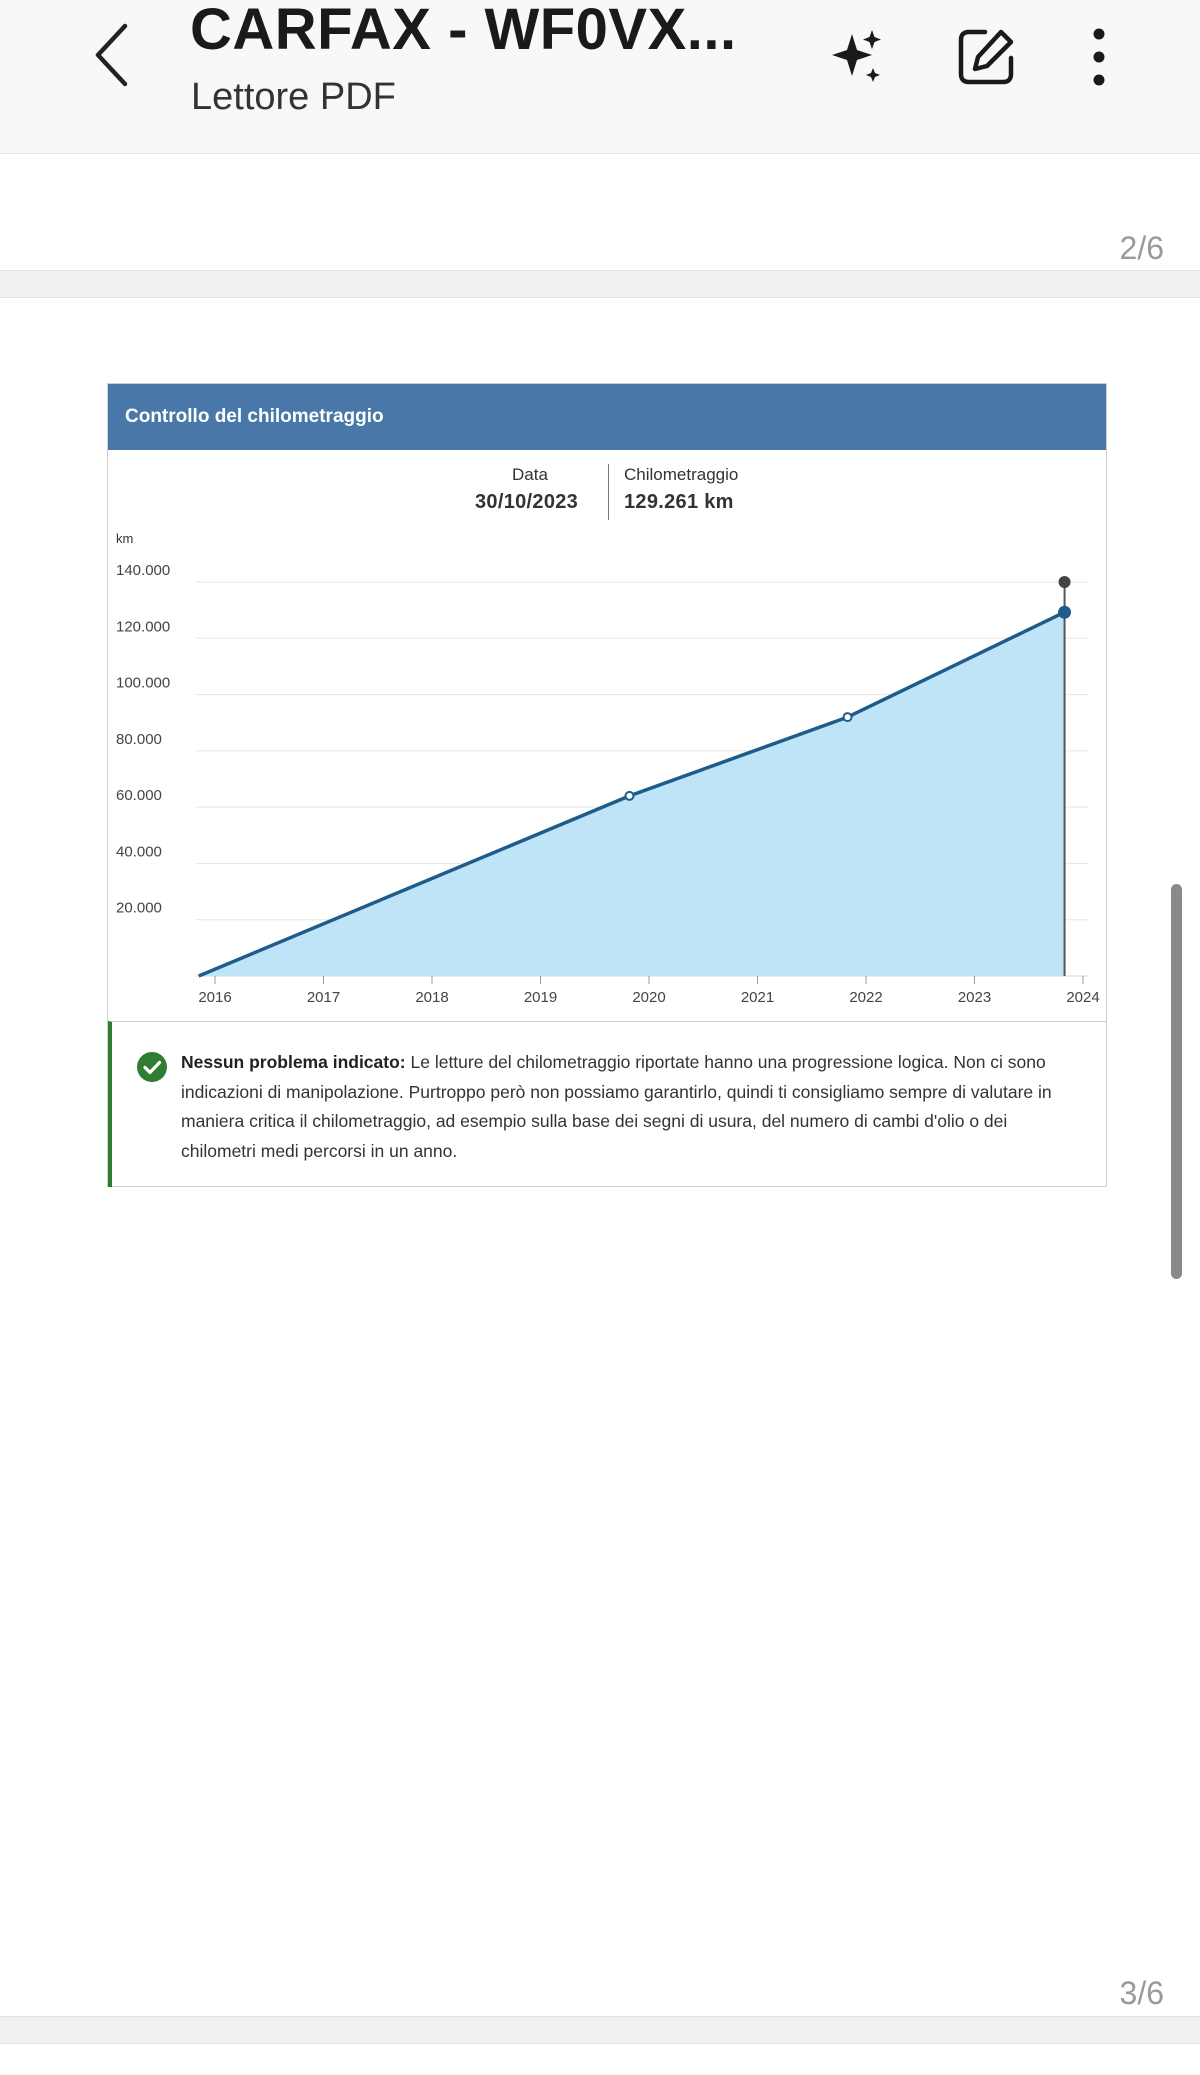 The width and height of the screenshot is (1200, 2075). I want to click on ai-assist-button, so click(857, 57).